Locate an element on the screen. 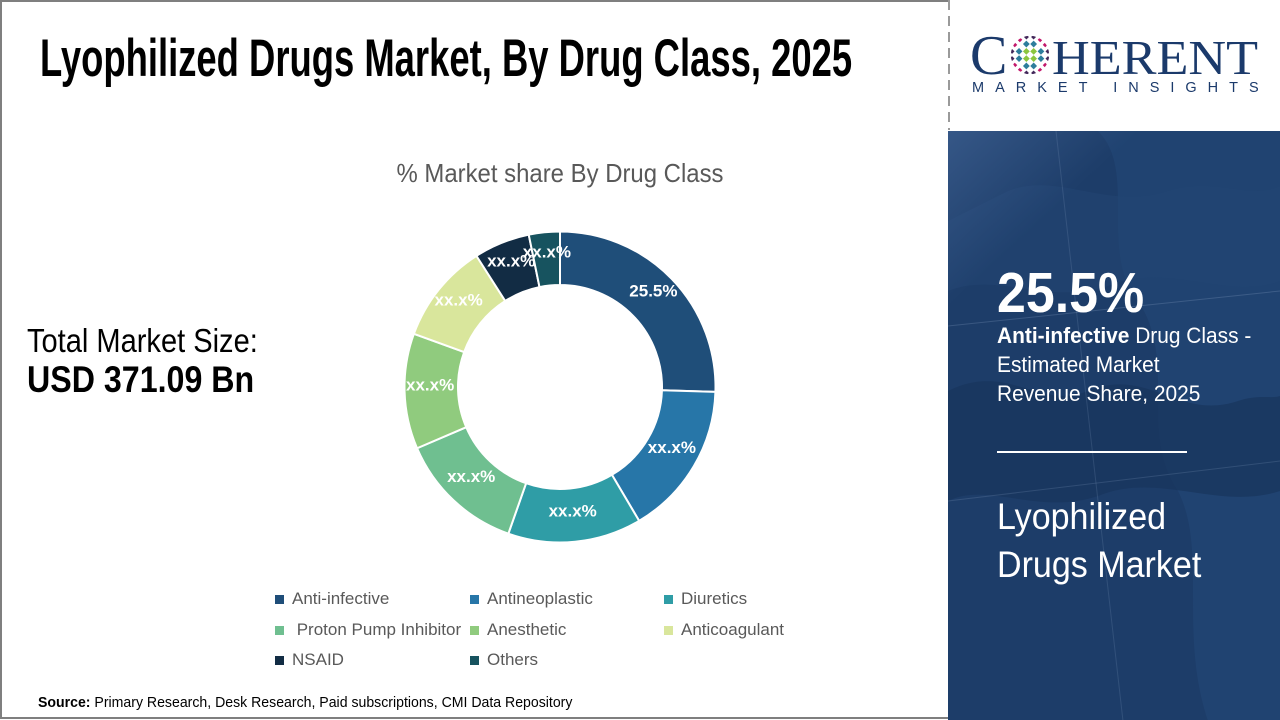  svg-text: HERENT is located at coordinates (1155, 57).